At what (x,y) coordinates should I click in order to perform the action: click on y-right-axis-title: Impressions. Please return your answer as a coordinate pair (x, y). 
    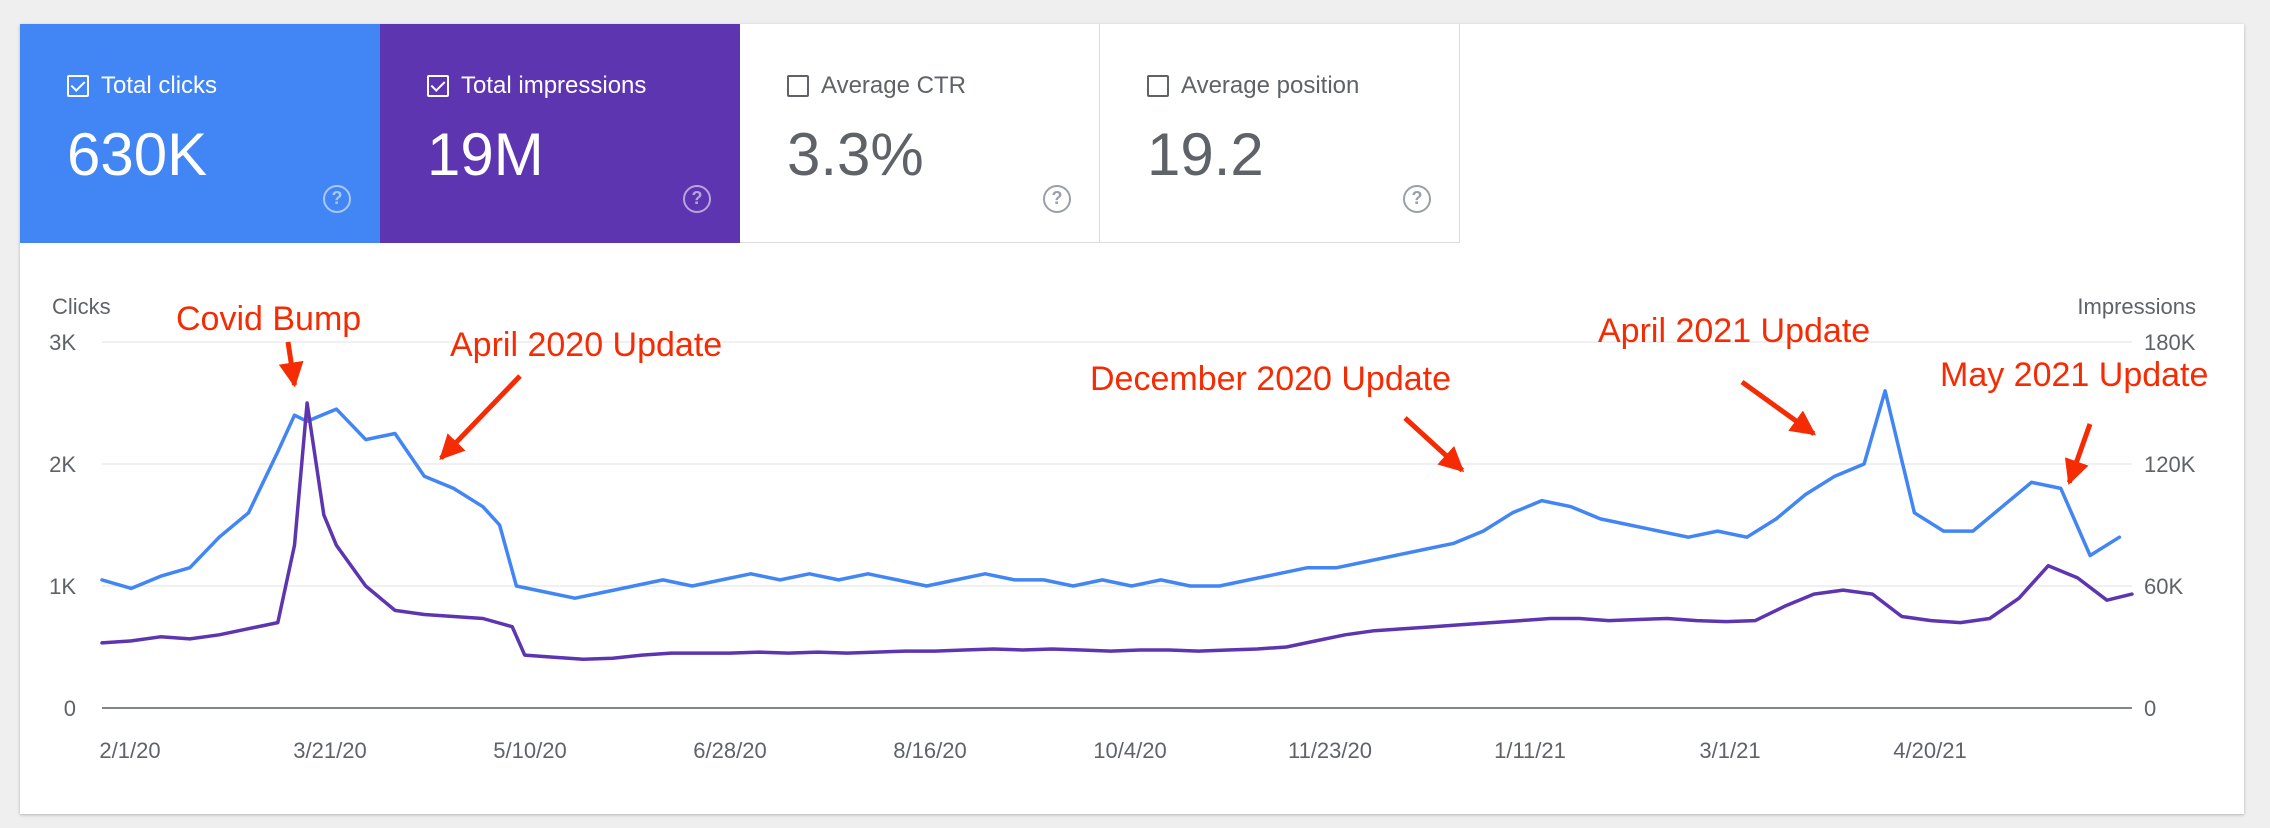
    Looking at the image, I should click on (2136, 306).